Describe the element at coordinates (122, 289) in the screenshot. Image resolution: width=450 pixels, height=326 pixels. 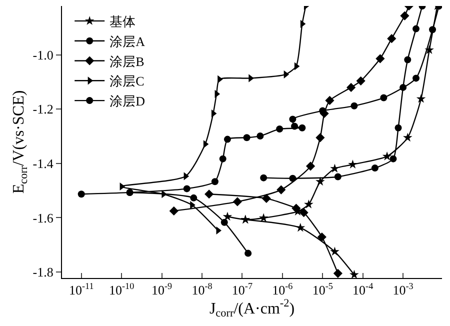
I see `x-tick-label: 10$^{-10}$` at that location.